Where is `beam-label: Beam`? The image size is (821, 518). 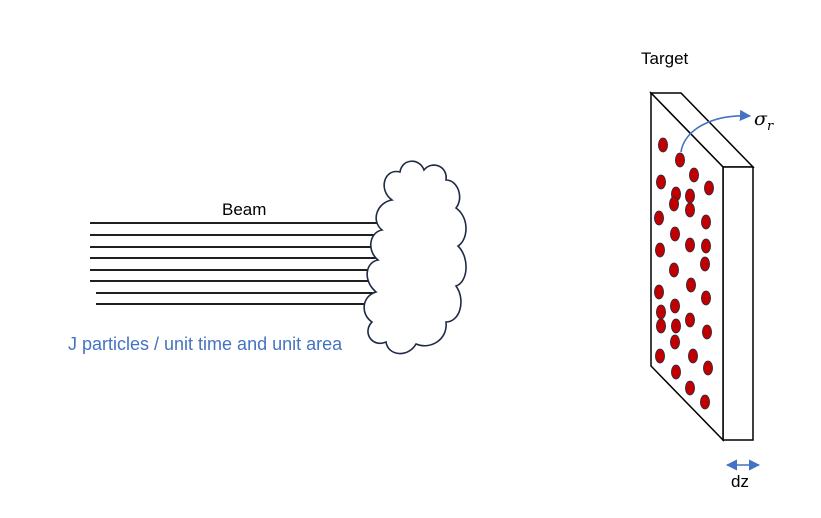 beam-label: Beam is located at coordinates (244, 209).